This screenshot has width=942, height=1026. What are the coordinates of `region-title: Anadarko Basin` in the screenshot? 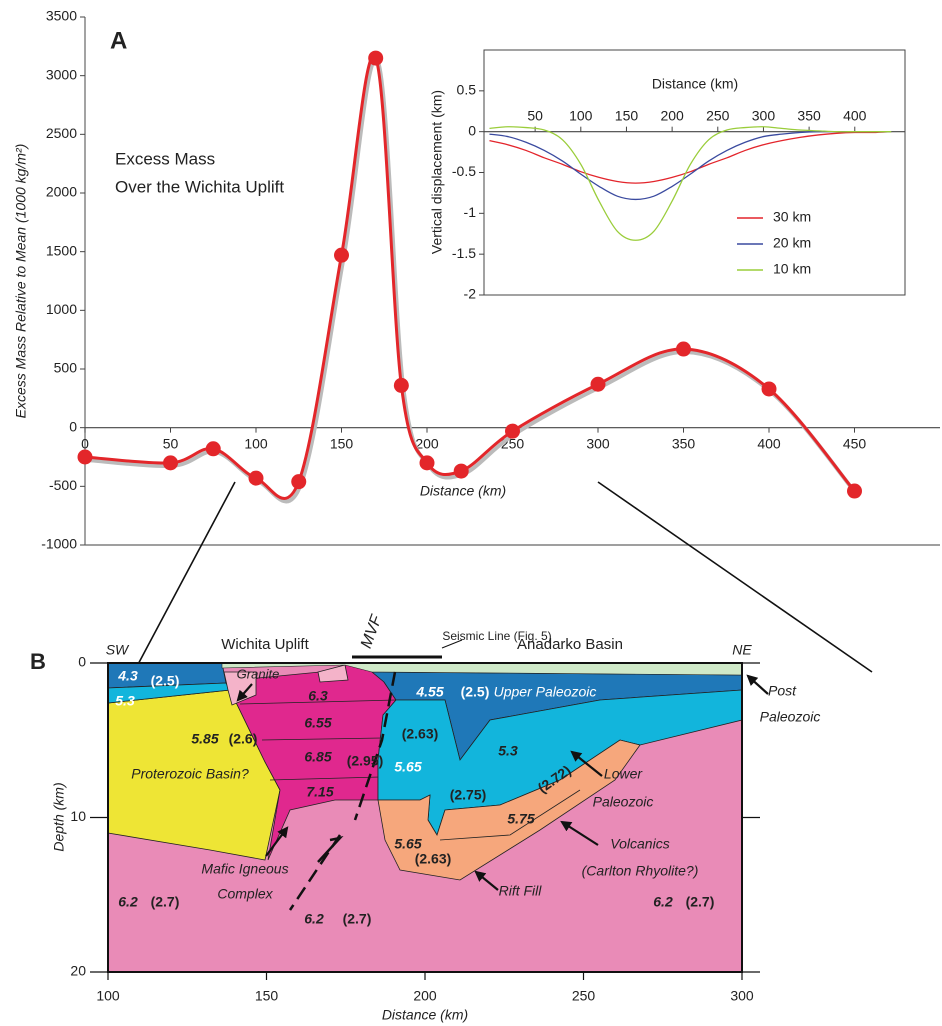 It's located at (570, 644).